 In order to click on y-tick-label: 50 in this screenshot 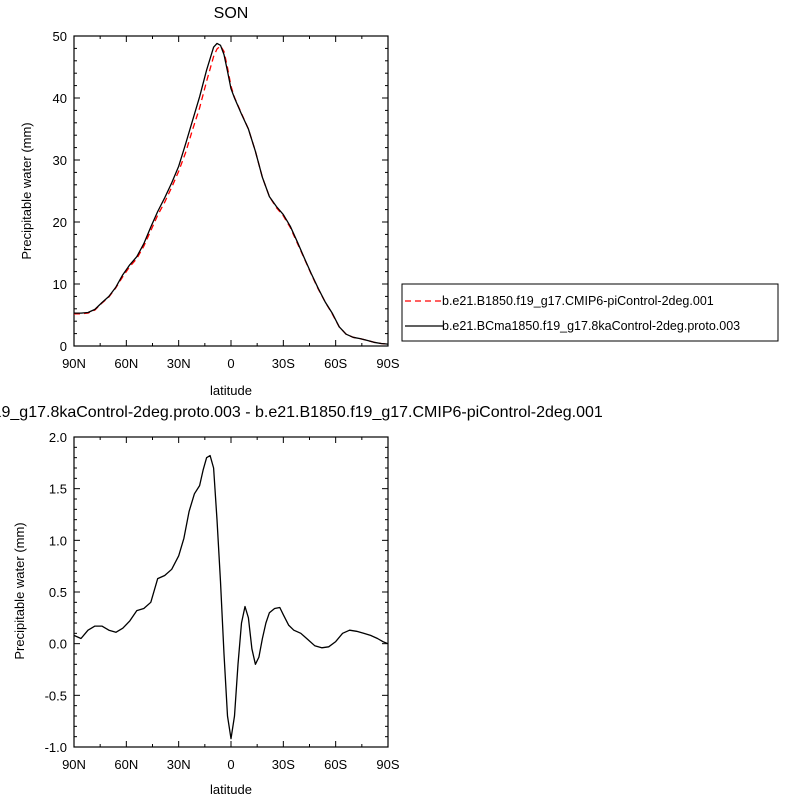, I will do `click(60, 36)`.